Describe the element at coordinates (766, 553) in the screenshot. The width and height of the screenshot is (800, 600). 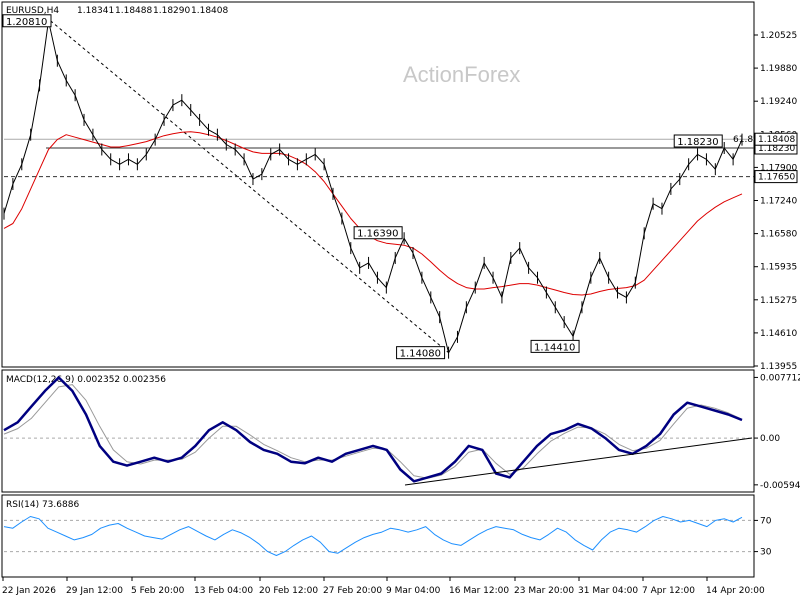
I see `rsi-tick-label: 30` at that location.